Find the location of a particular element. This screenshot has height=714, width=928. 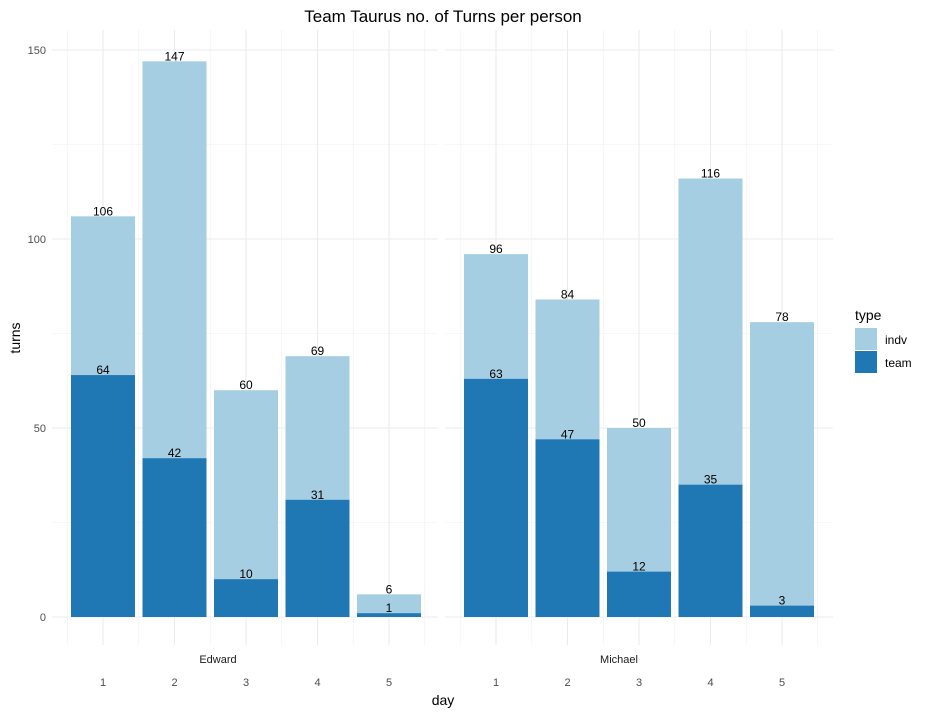

y-tick-label: 0 is located at coordinates (43, 618).